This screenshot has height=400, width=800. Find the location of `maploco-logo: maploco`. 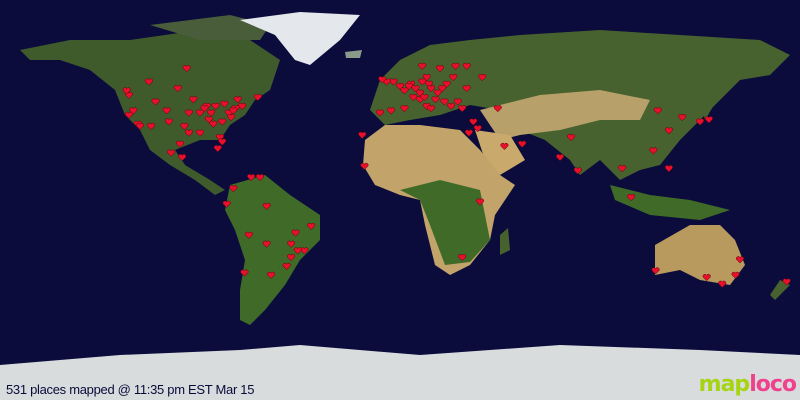

maploco-logo: maploco is located at coordinates (748, 384).